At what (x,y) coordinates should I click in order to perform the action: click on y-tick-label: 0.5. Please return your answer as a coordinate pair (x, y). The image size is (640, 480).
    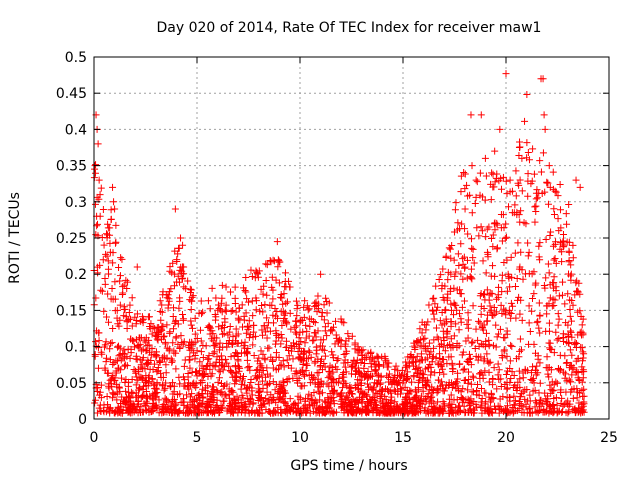
    Looking at the image, I should click on (76, 58).